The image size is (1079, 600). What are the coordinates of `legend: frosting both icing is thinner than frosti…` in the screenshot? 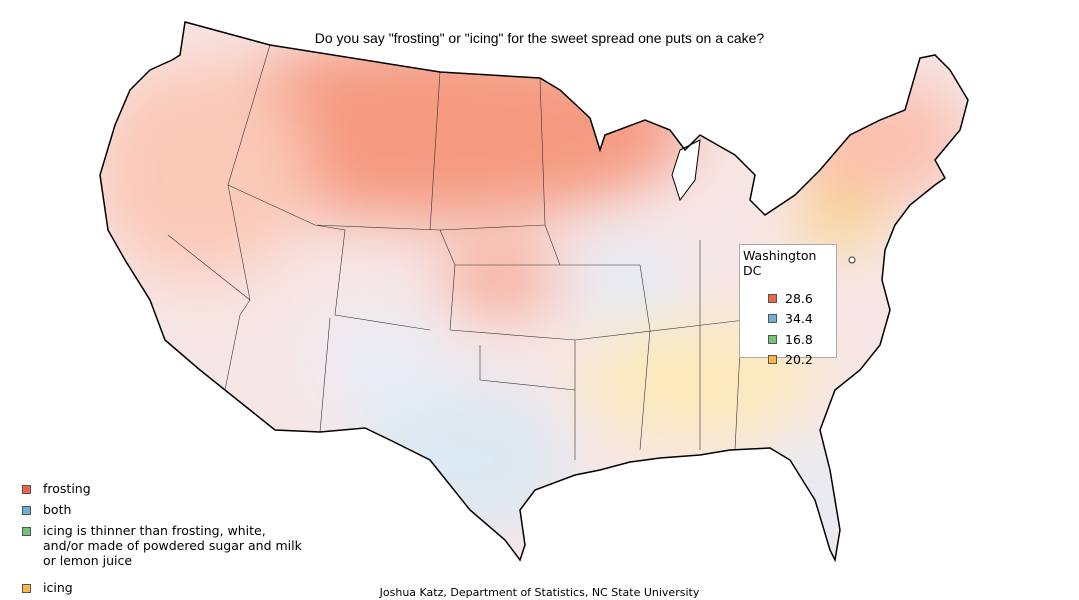 It's located at (162, 540).